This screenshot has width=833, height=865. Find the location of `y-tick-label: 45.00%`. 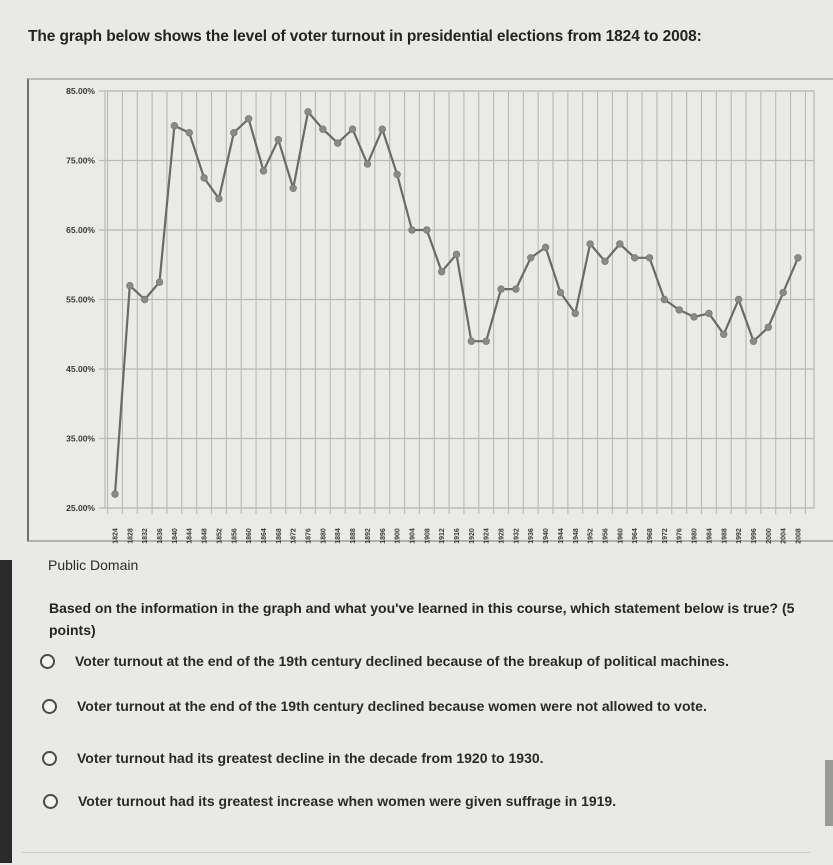

y-tick-label: 45.00% is located at coordinates (80, 369).